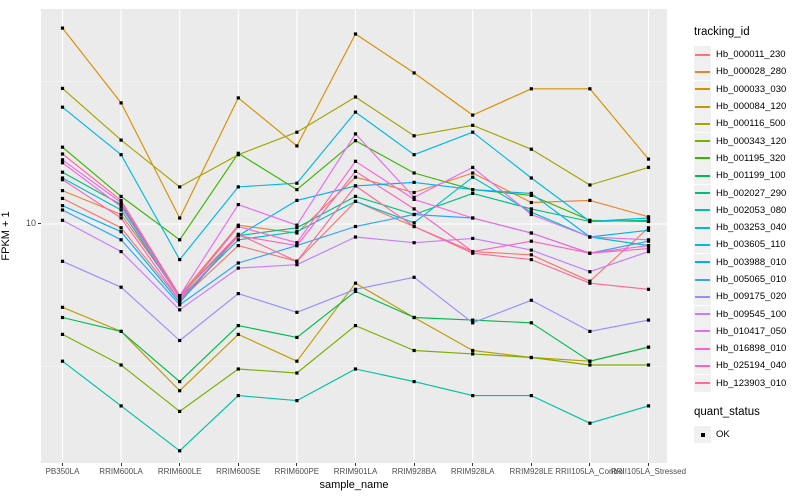 This screenshot has width=800, height=500. I want to click on legend-item-Hb_003253_040: Hb_003253_040, so click(747, 228).